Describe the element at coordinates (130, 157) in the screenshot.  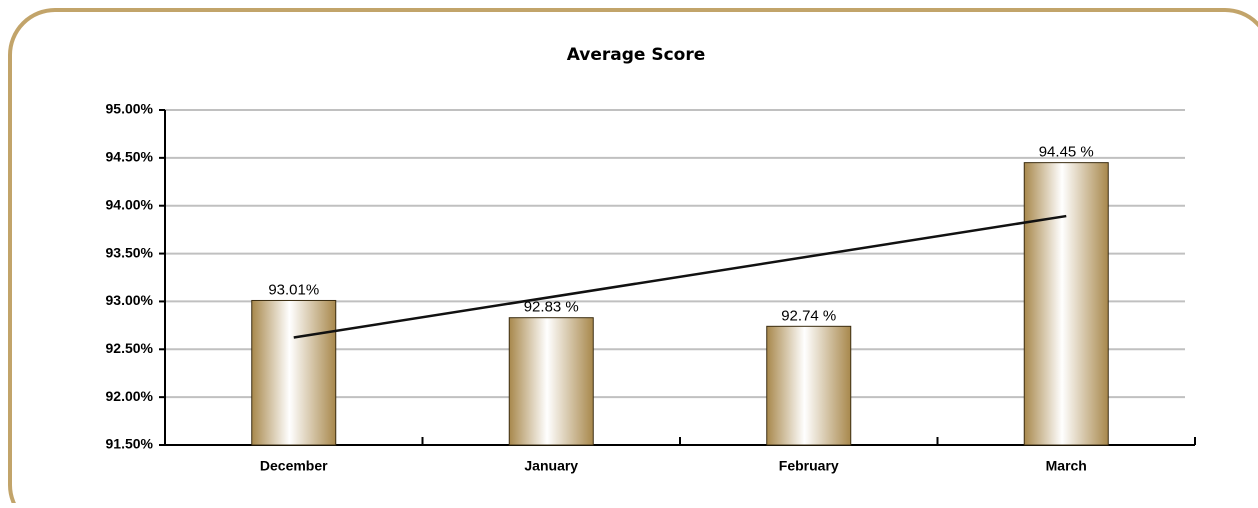
I see `y-tick-label: 94.50%` at that location.